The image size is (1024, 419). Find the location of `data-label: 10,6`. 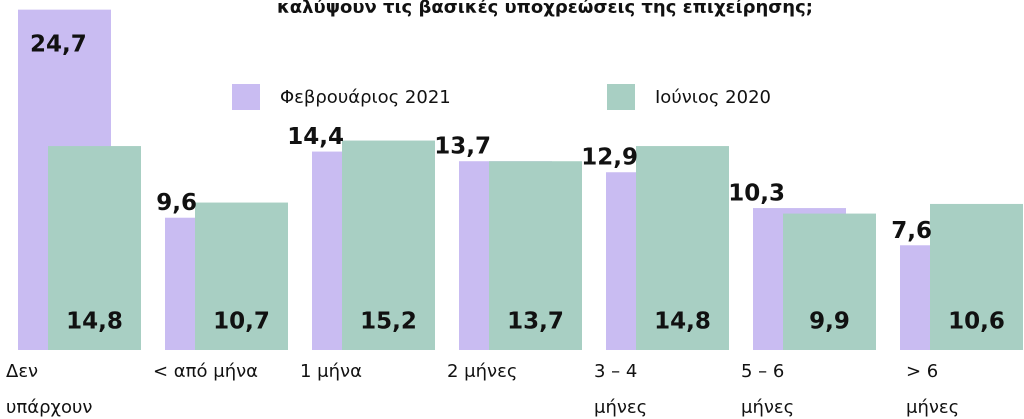

data-label: 10,6 is located at coordinates (976, 322).